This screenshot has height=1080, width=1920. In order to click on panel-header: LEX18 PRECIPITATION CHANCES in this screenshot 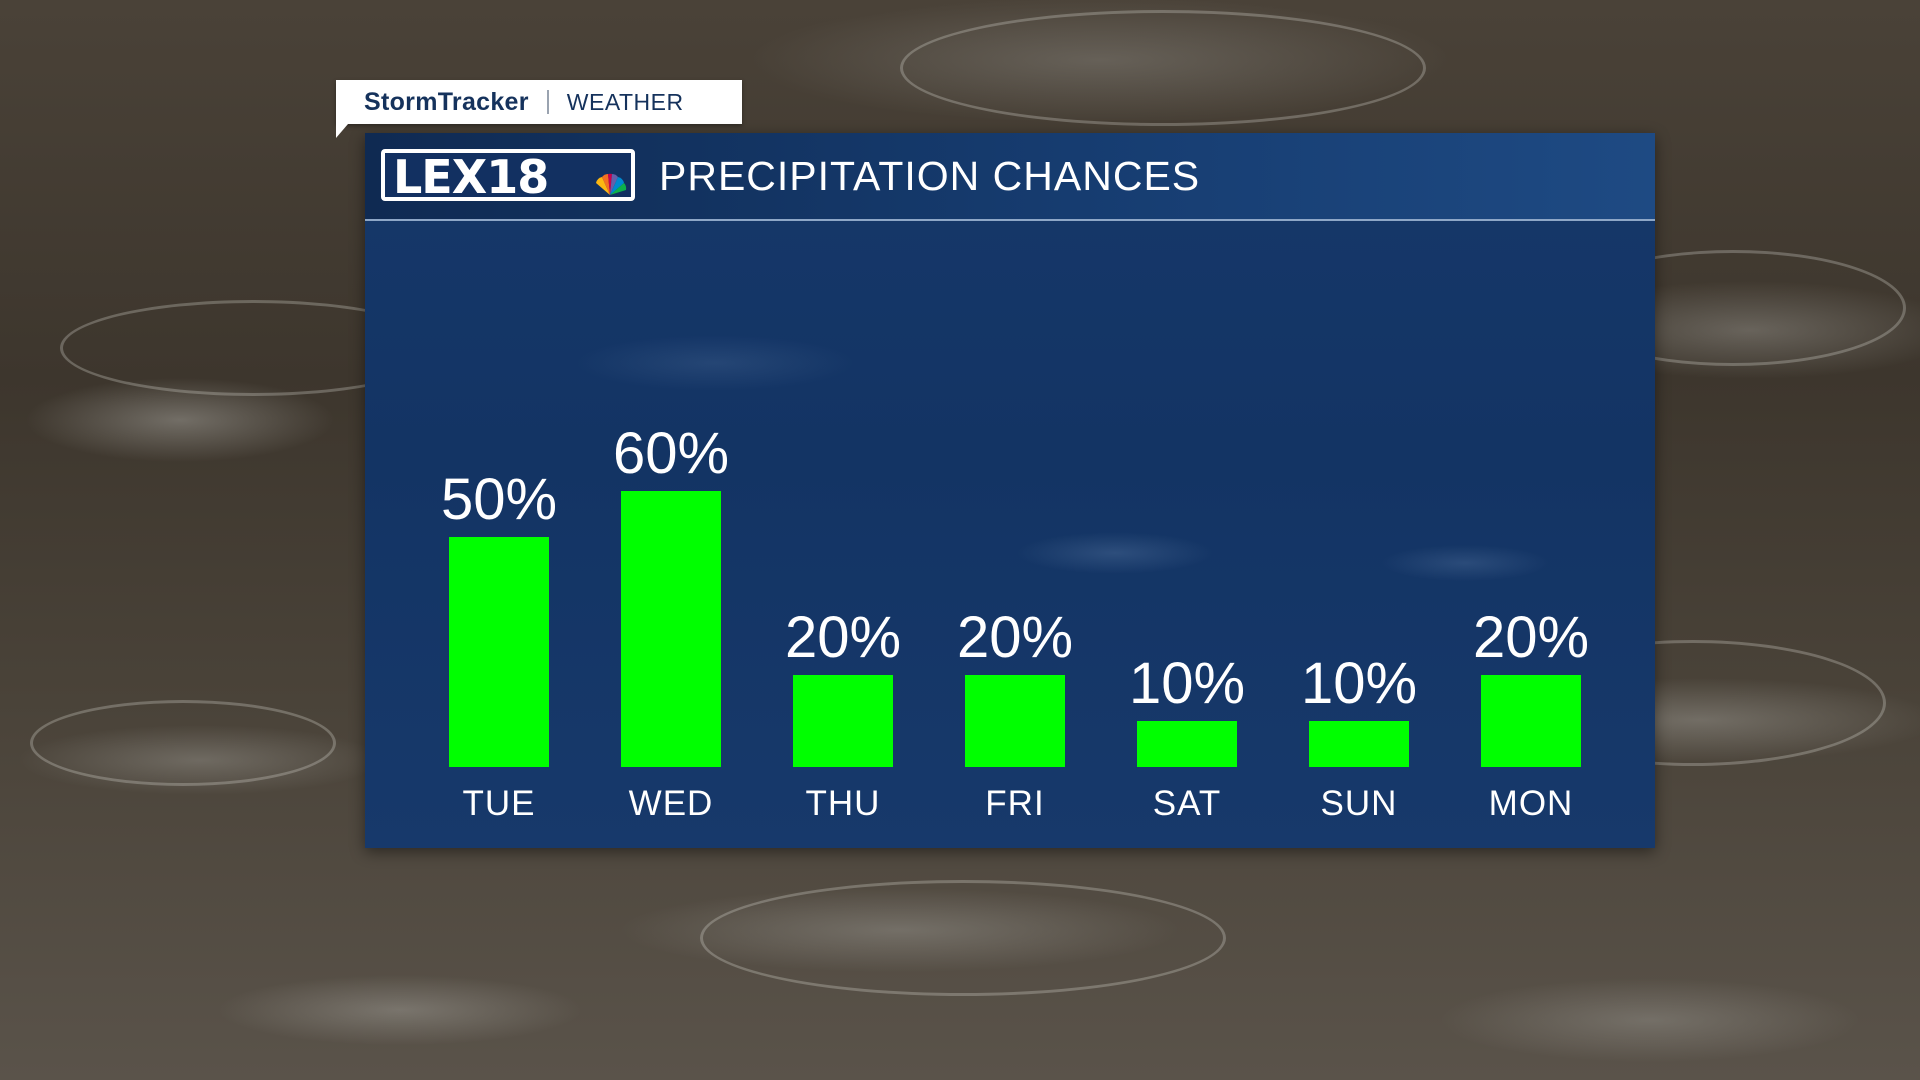, I will do `click(1010, 177)`.